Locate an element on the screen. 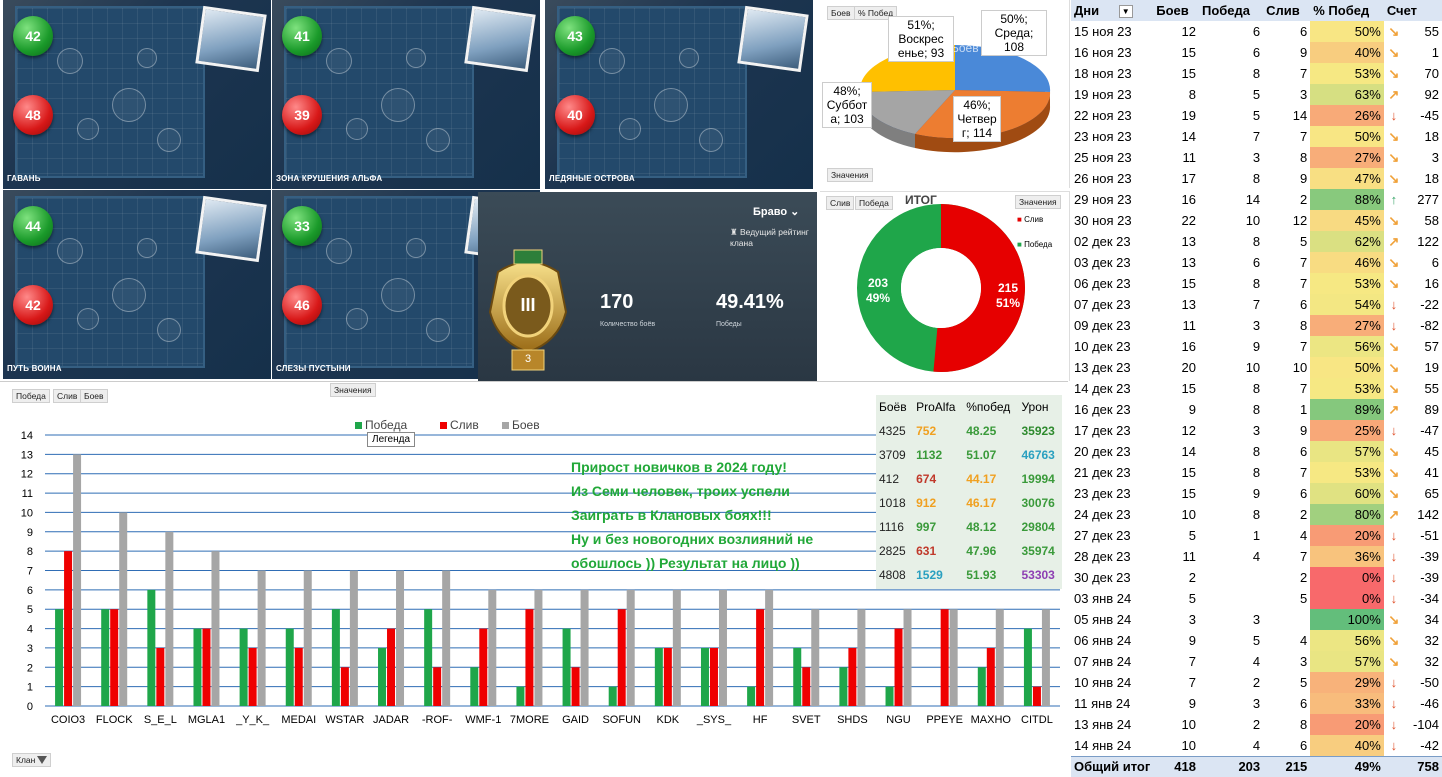  y-tick-label: 0 is located at coordinates (30, 707).